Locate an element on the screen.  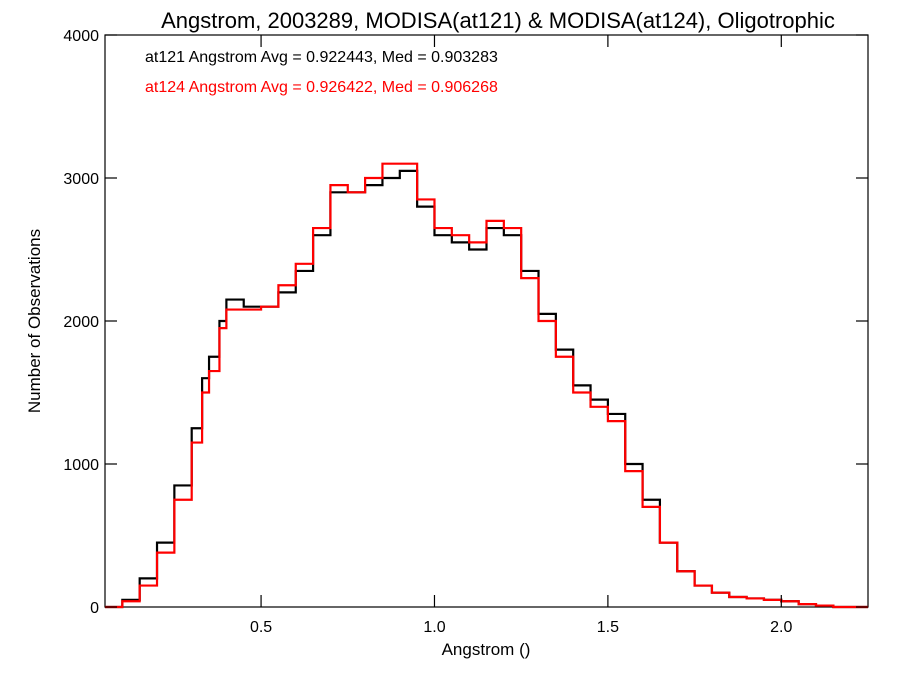
y-axis-label: Number of Observations is located at coordinates (34, 321).